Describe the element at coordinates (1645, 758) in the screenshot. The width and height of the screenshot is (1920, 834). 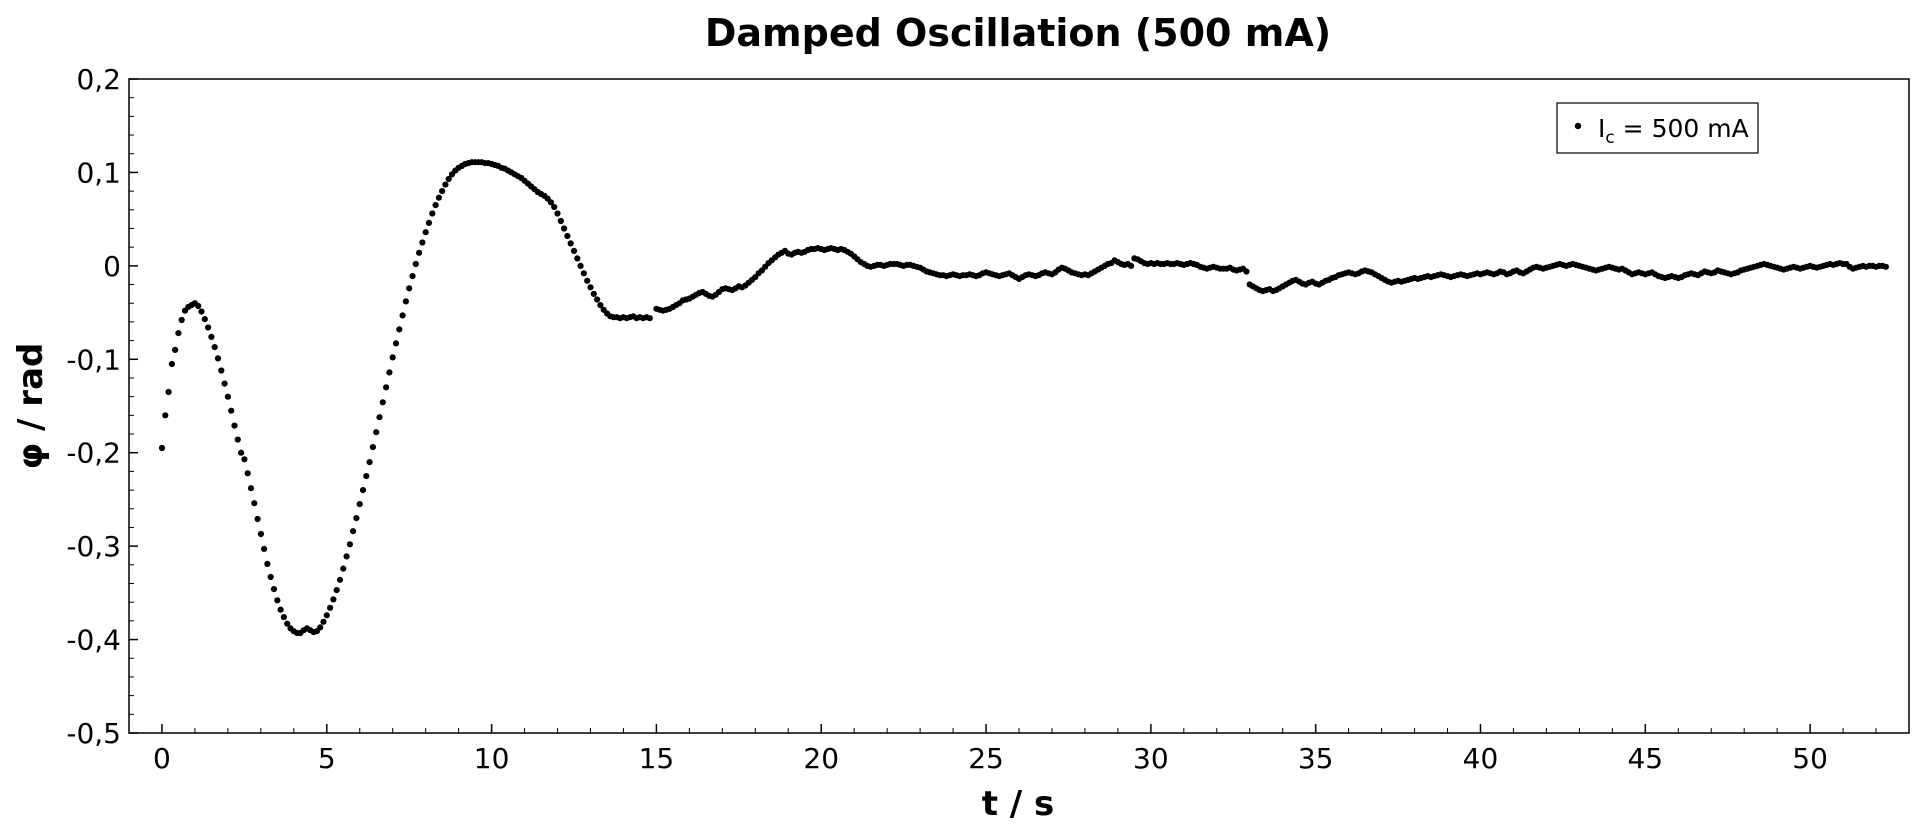
I see `x-tick-label: 45` at that location.